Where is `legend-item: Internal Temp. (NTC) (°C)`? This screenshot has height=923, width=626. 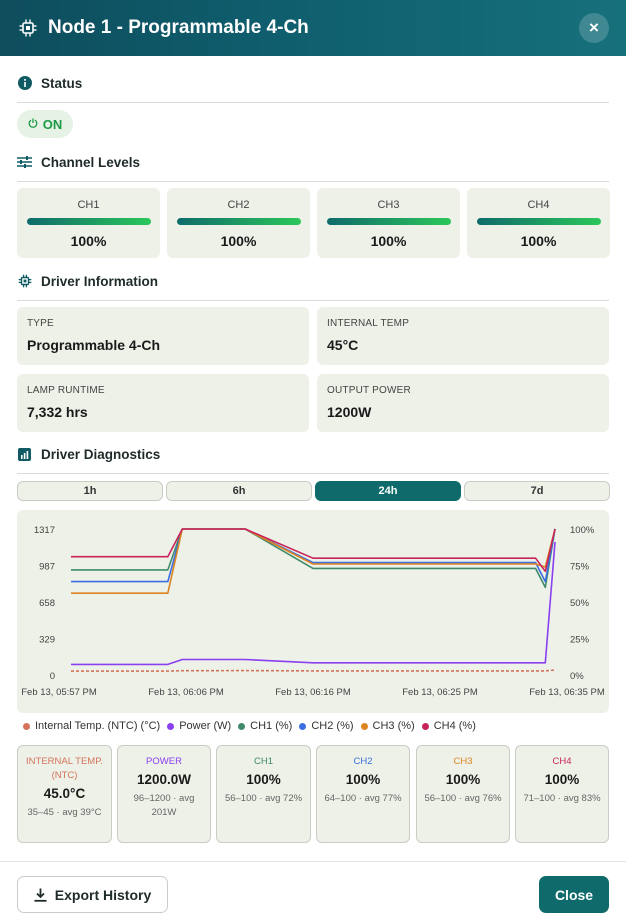 legend-item: Internal Temp. (NTC) (°C) is located at coordinates (91, 726).